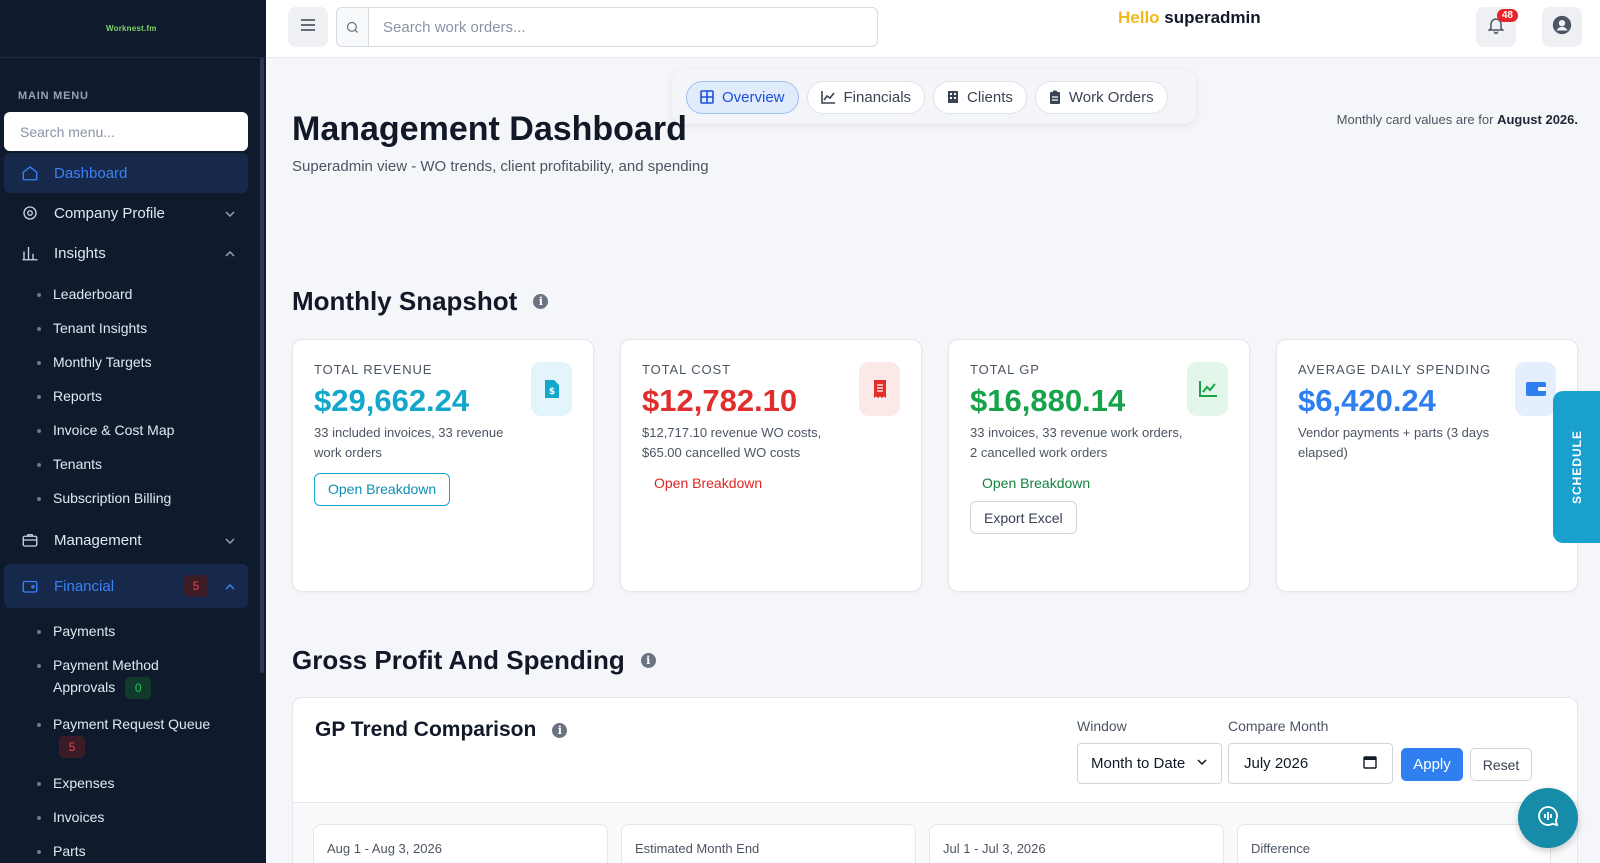 This screenshot has width=1600, height=863. Describe the element at coordinates (133, 783) in the screenshot. I see `sidebar-subitem-expenses: Expenses` at that location.